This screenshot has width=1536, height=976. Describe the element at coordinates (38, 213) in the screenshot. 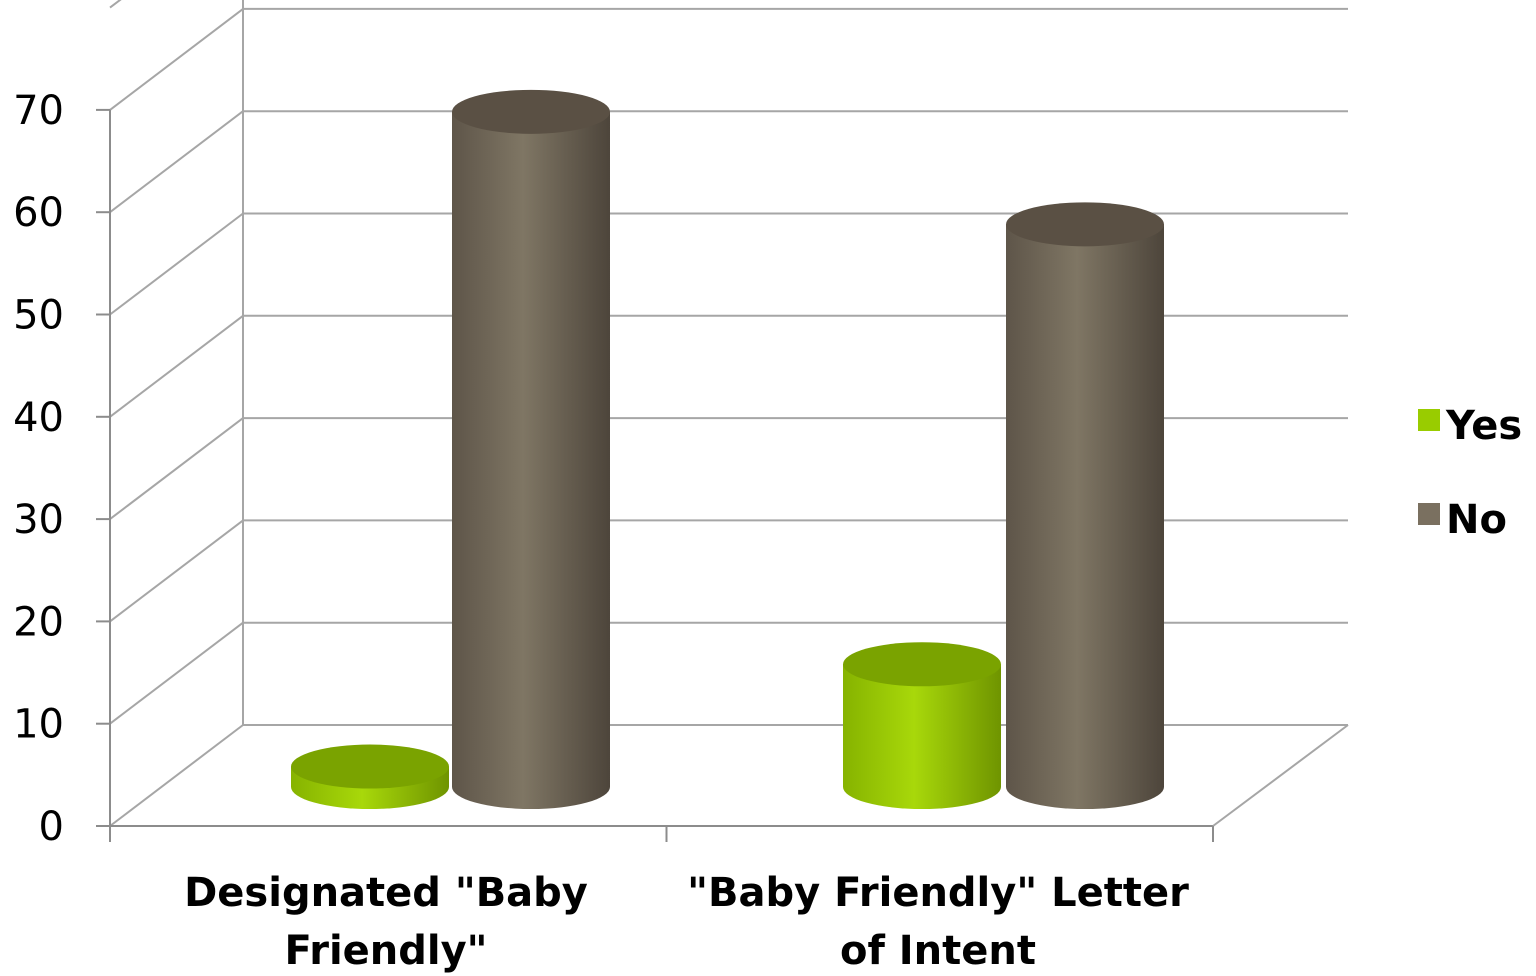

I see `y-tick-label: 60` at that location.